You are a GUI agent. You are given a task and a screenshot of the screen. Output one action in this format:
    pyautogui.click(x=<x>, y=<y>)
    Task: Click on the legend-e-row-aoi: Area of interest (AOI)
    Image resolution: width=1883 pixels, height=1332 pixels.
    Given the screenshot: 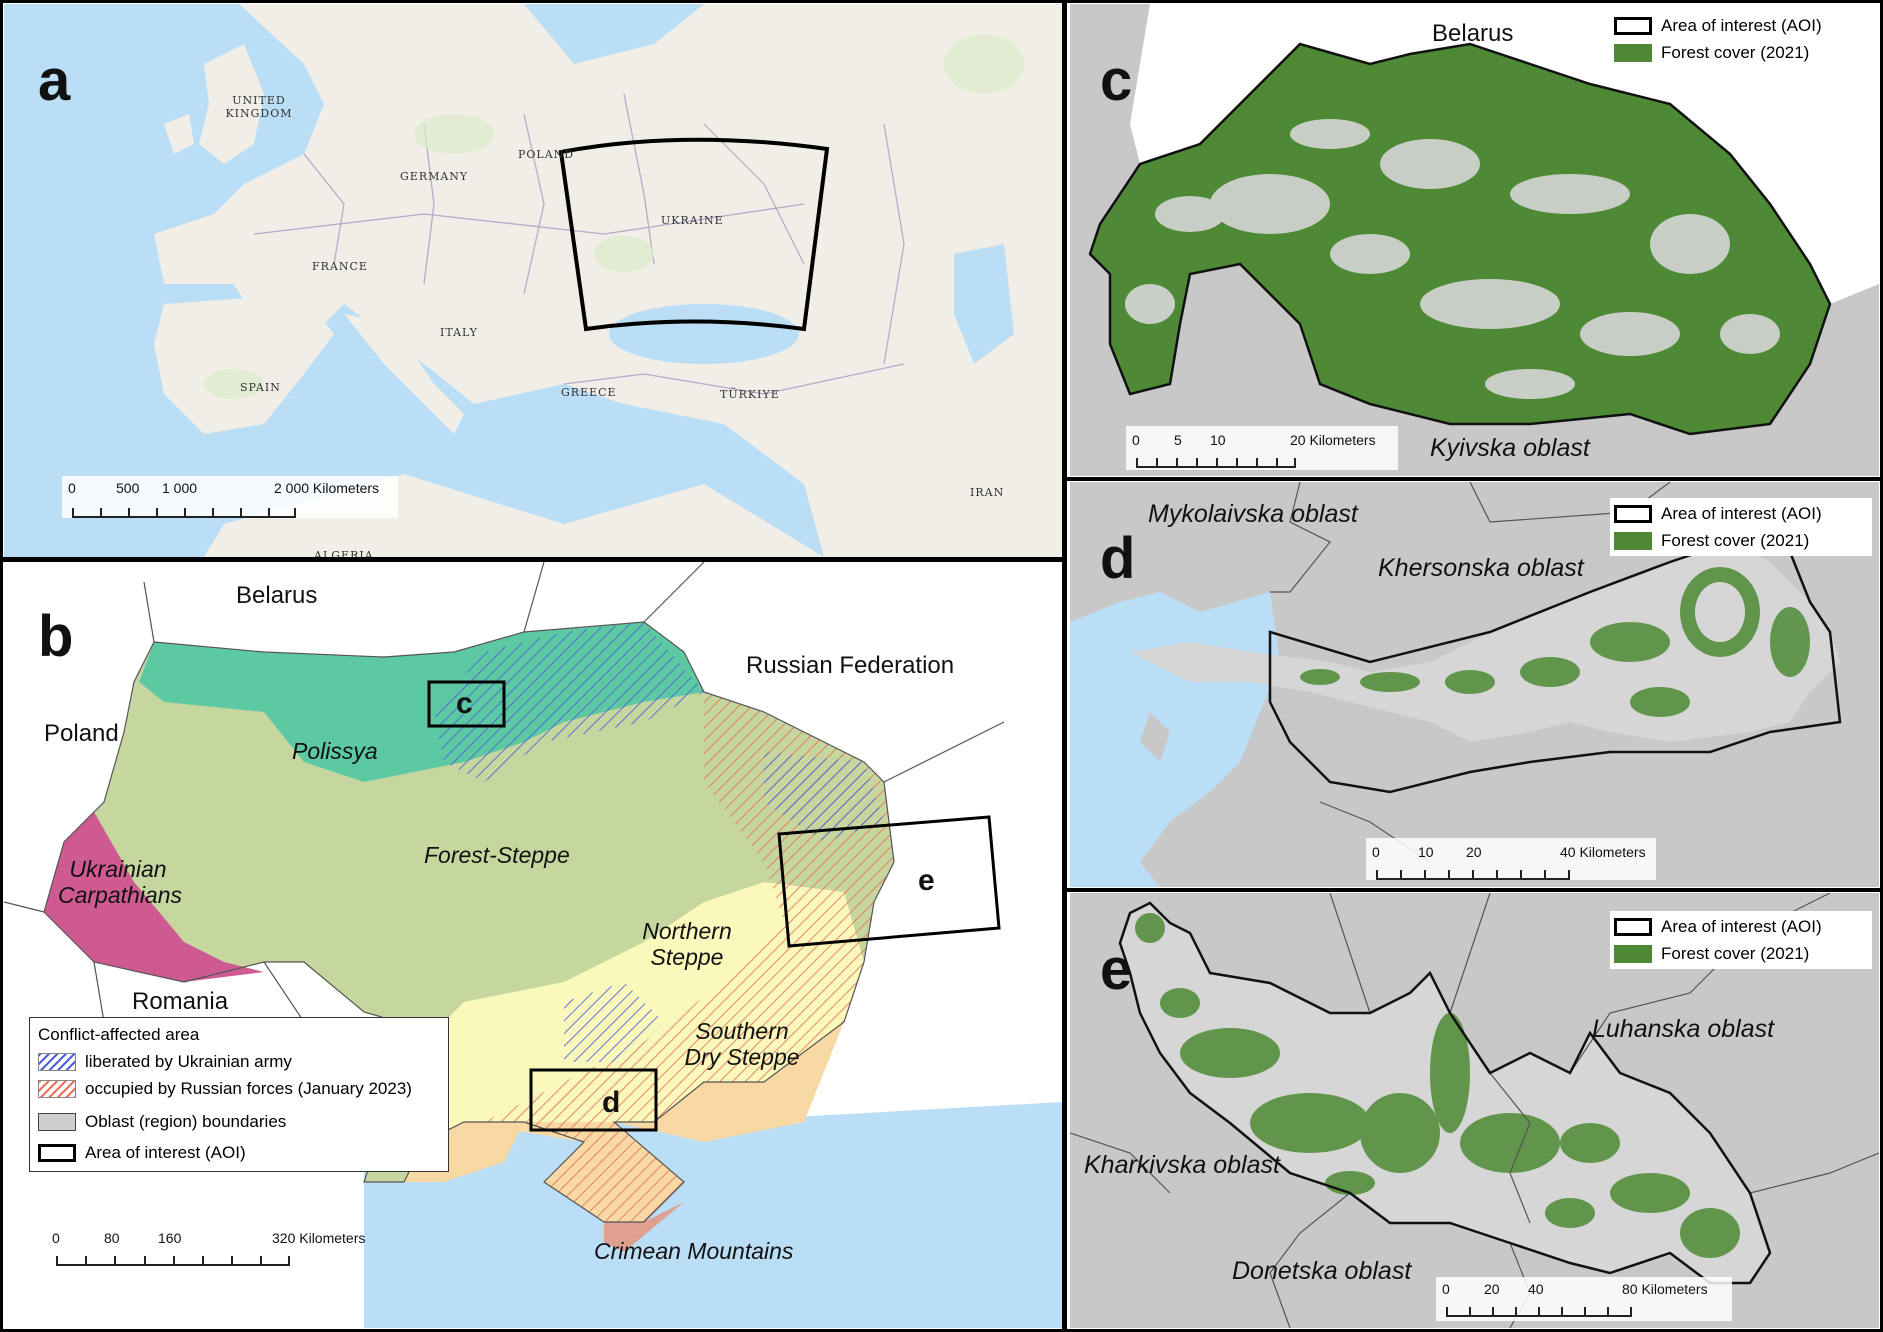 What is the action you would take?
    pyautogui.click(x=1741, y=926)
    